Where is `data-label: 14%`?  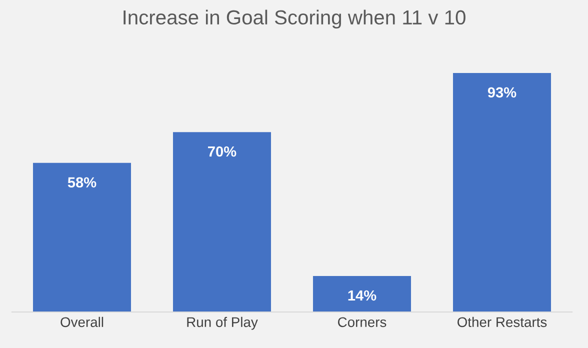
data-label: 14% is located at coordinates (362, 295).